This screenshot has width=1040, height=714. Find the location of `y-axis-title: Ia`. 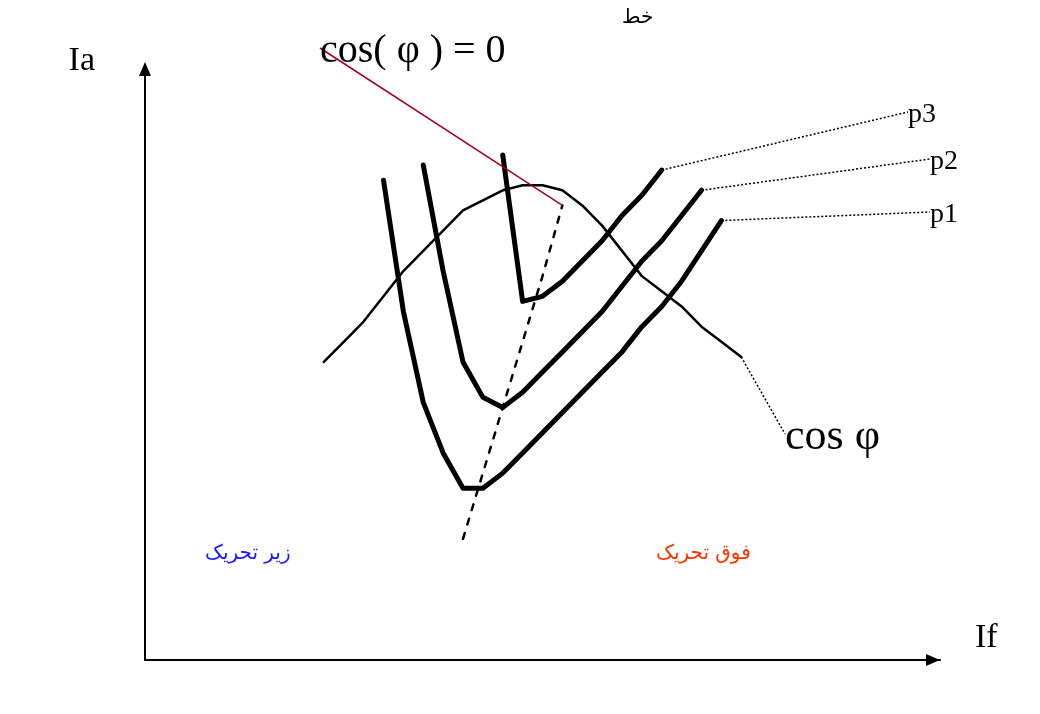

y-axis-title: Ia is located at coordinates (81, 58).